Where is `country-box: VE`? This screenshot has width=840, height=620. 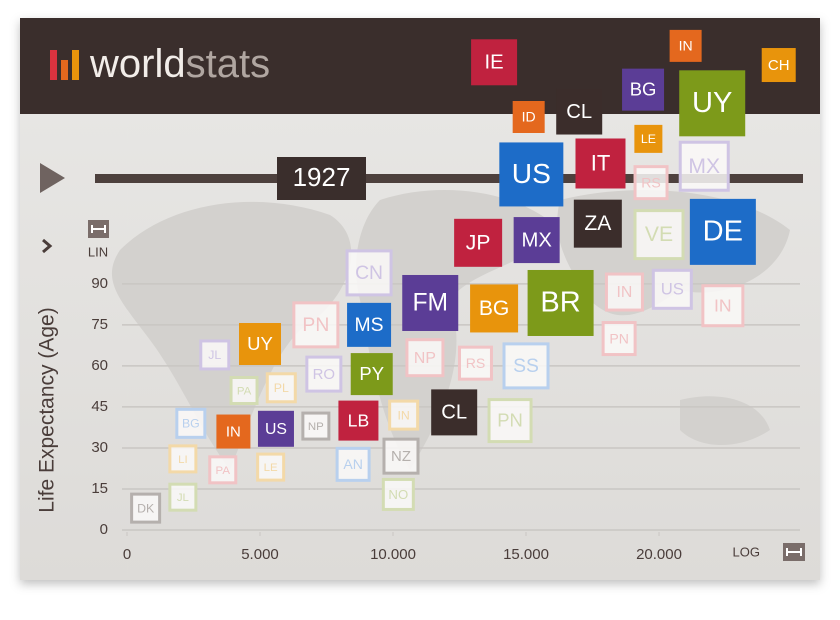 country-box: VE is located at coordinates (659, 235).